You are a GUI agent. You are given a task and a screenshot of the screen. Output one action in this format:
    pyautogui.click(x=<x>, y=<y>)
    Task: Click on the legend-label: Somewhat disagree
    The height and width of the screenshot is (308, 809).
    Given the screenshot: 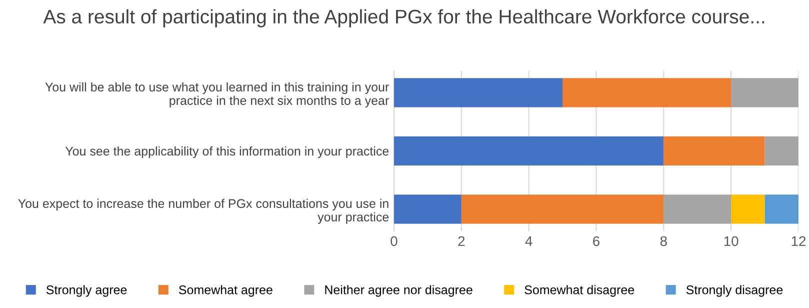 What is the action you would take?
    pyautogui.click(x=579, y=291)
    